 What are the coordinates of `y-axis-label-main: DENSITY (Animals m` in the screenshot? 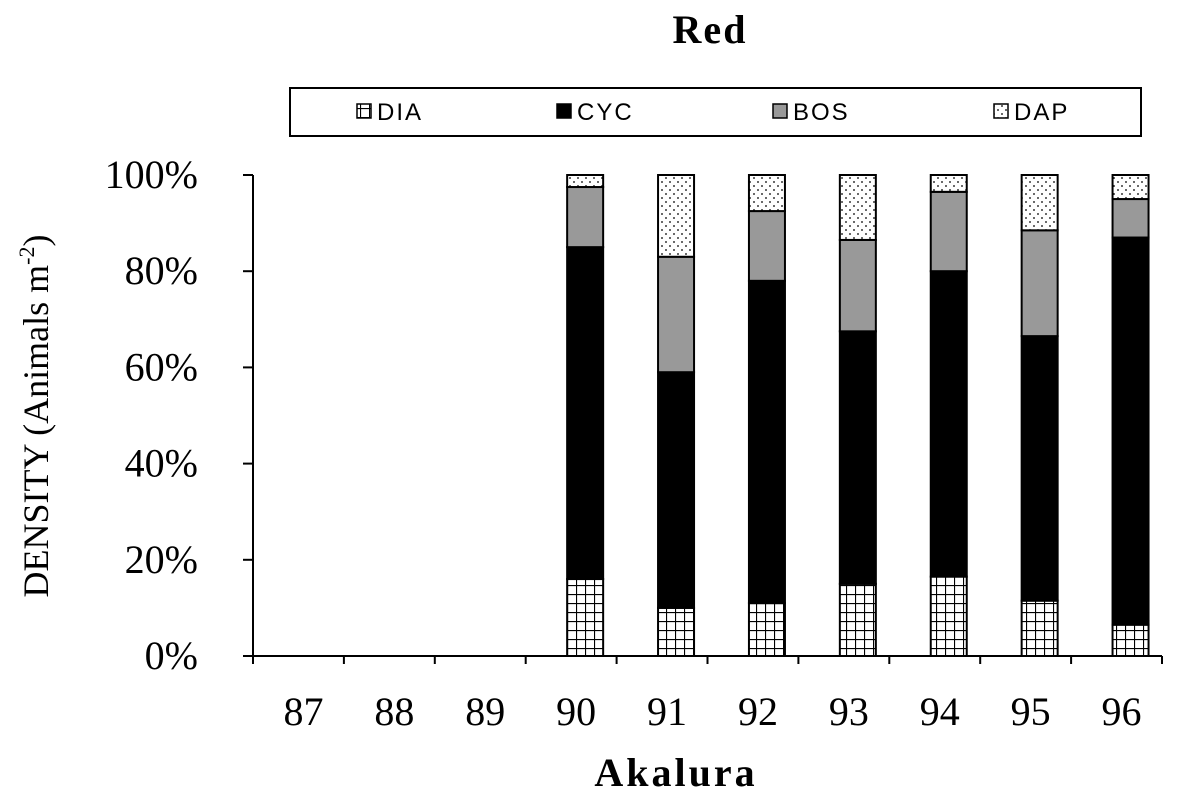 It's located at (36, 431).